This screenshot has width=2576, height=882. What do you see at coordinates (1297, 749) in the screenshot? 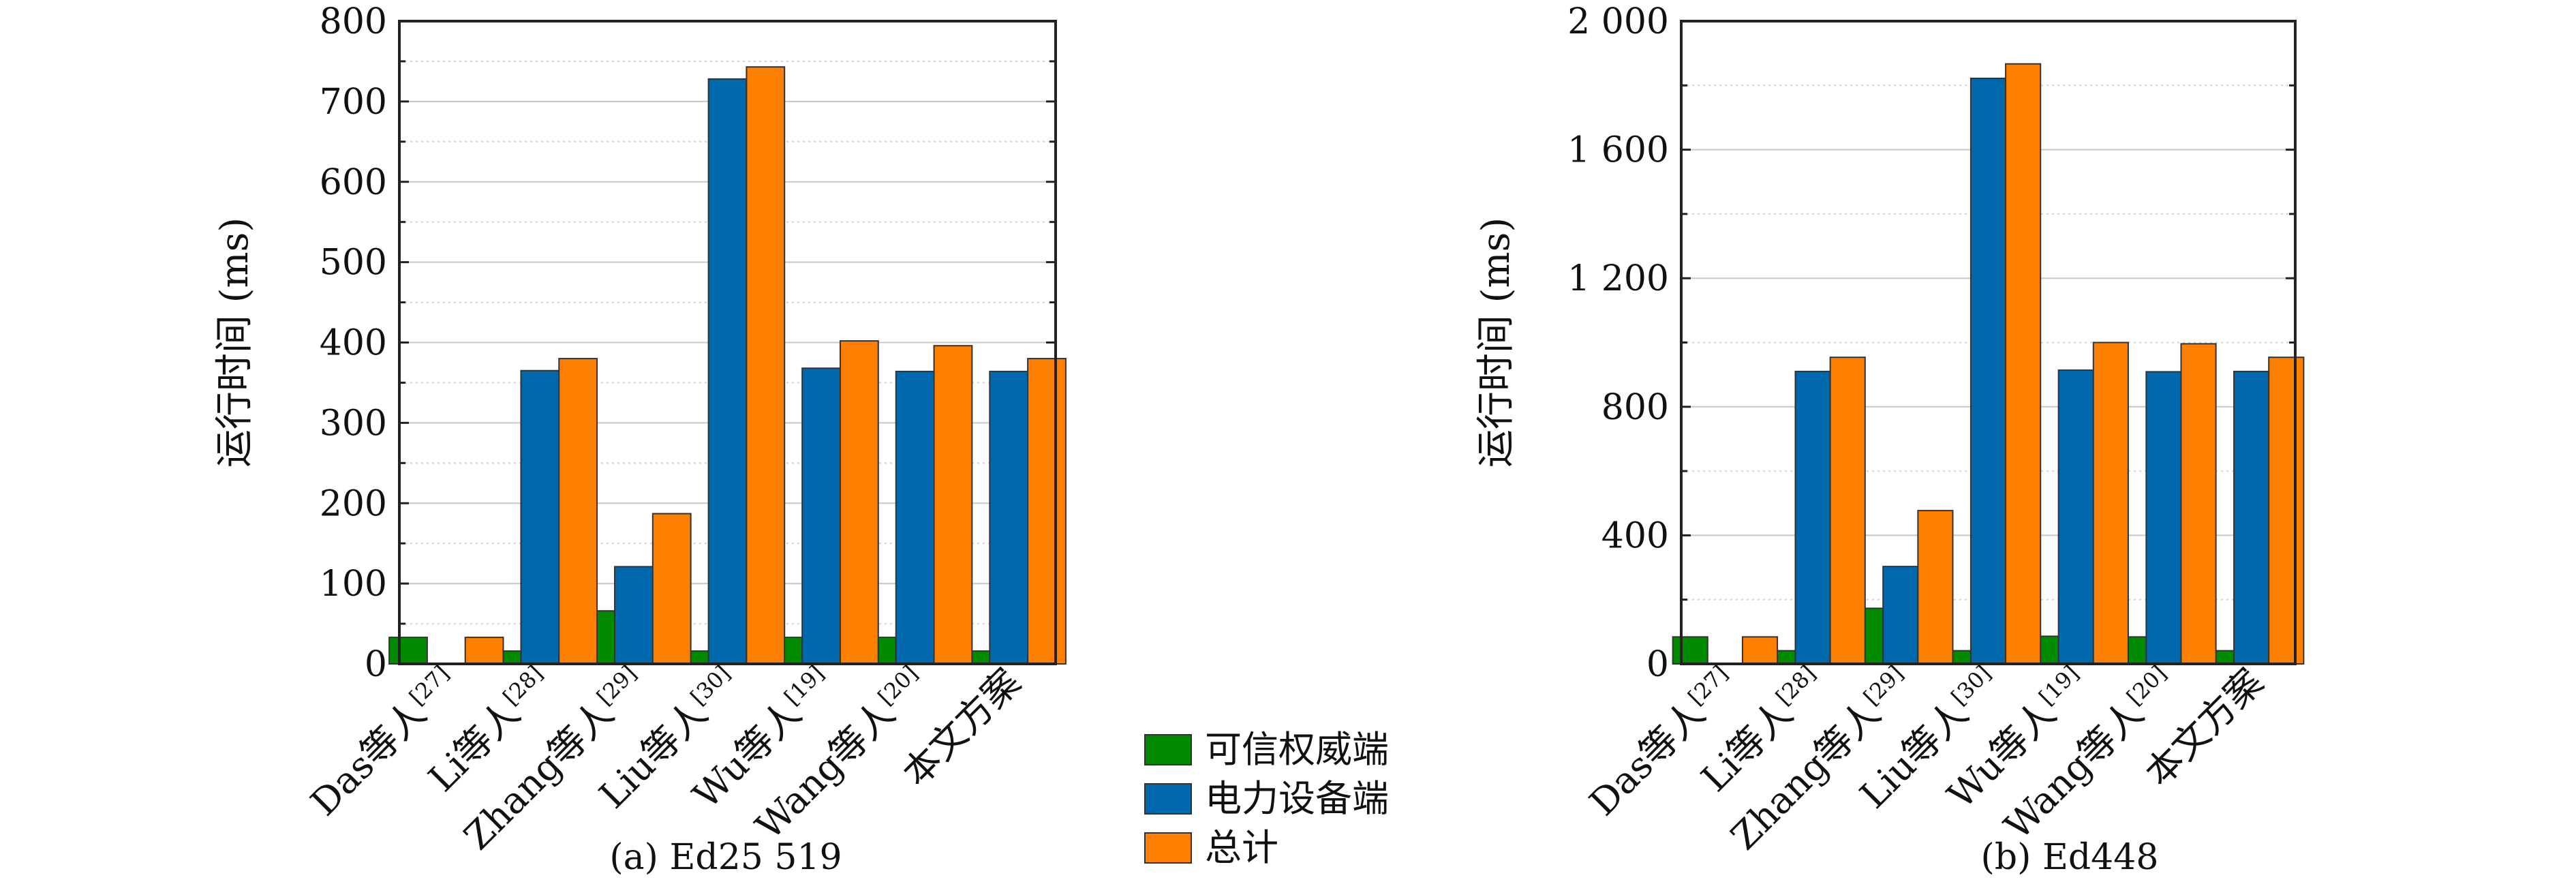
I see `legend-label: 可信权威端` at bounding box center [1297, 749].